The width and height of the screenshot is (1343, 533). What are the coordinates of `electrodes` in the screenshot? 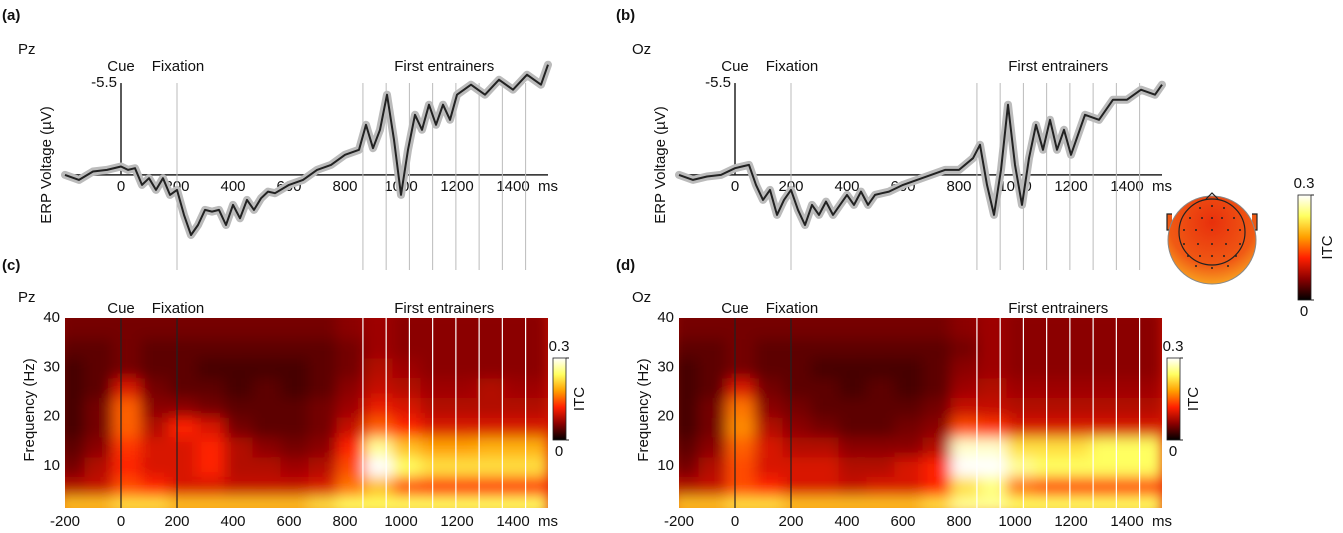 It's located at (1212, 237).